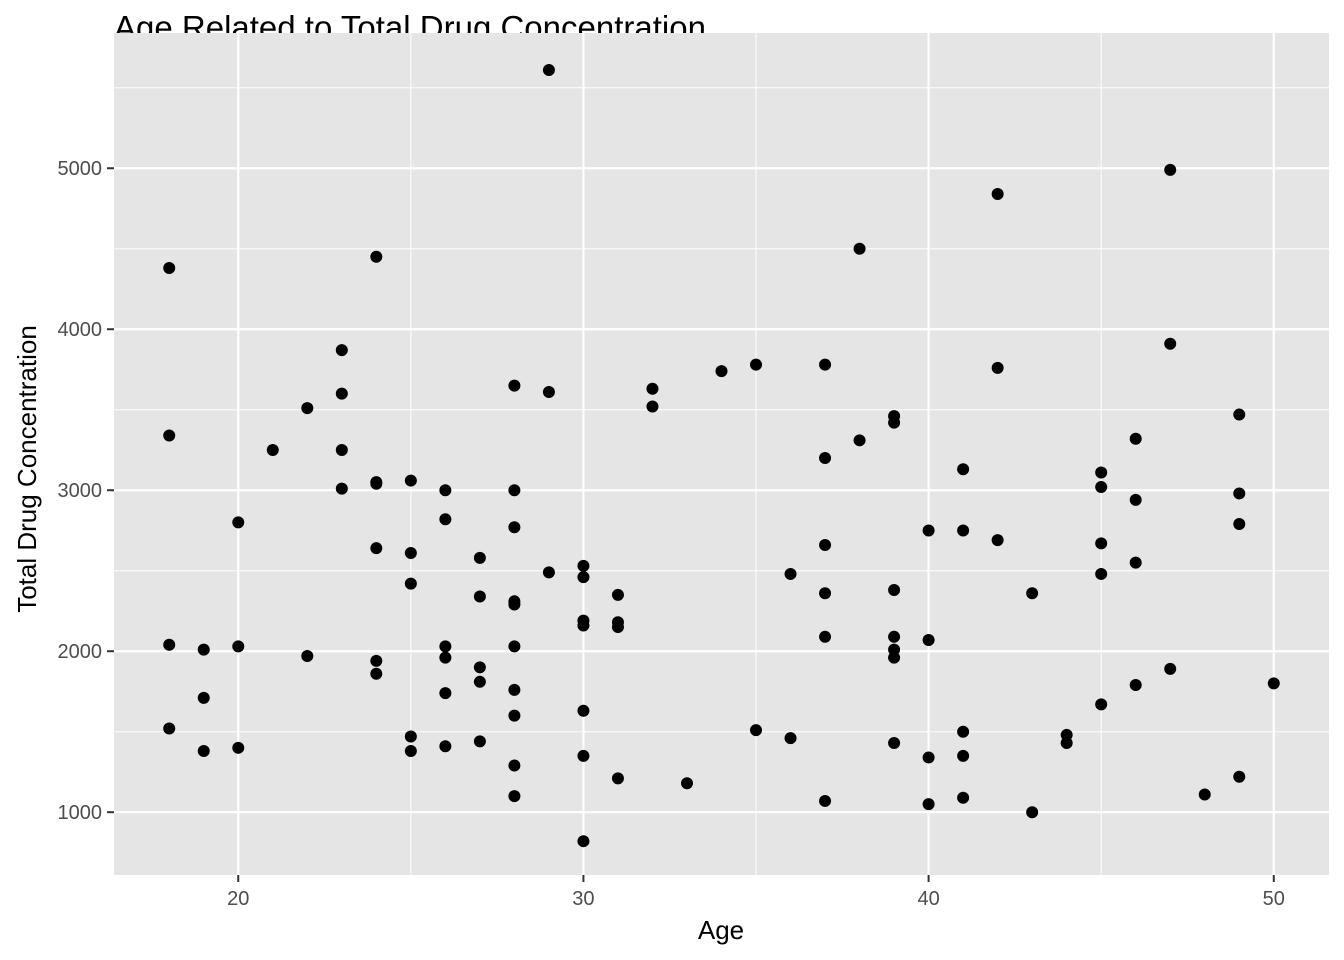 Image resolution: width=1344 pixels, height=960 pixels. I want to click on y-tick-label: 1000, so click(80, 813).